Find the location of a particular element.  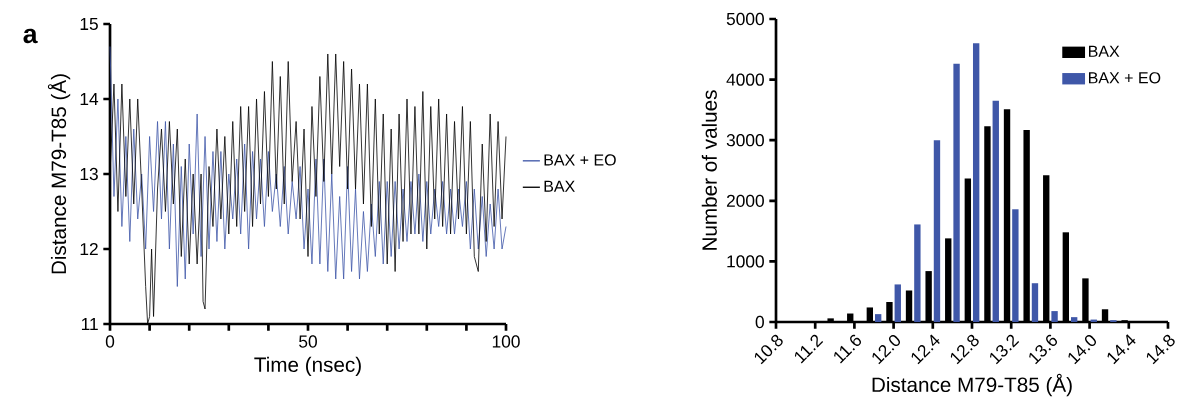

y-tick-label: 12 is located at coordinates (89, 249).